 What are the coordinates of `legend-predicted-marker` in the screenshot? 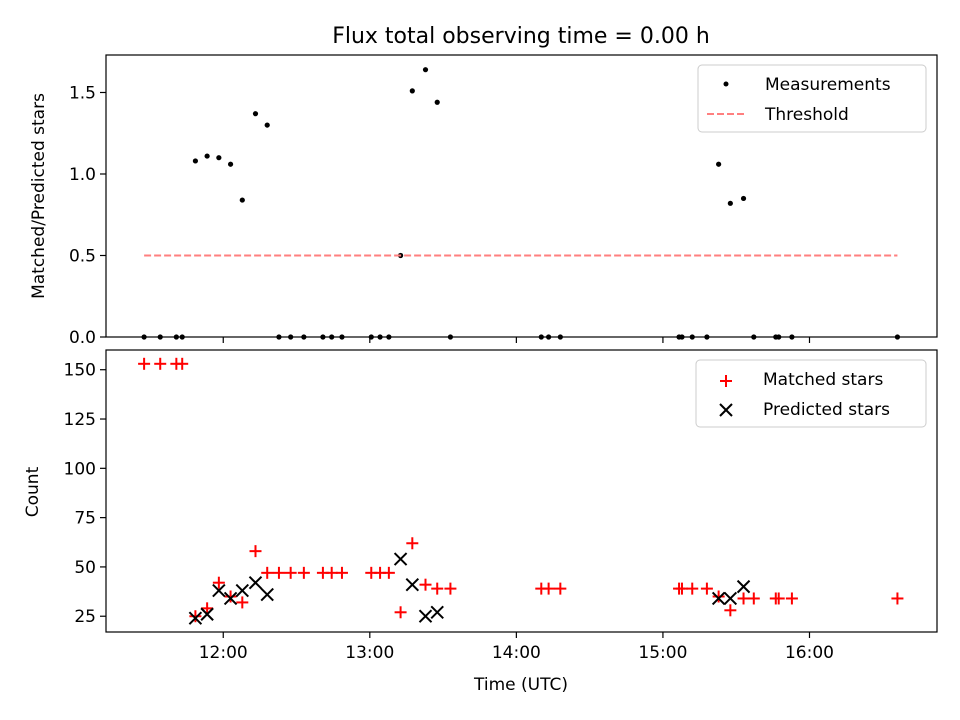 It's located at (726, 410).